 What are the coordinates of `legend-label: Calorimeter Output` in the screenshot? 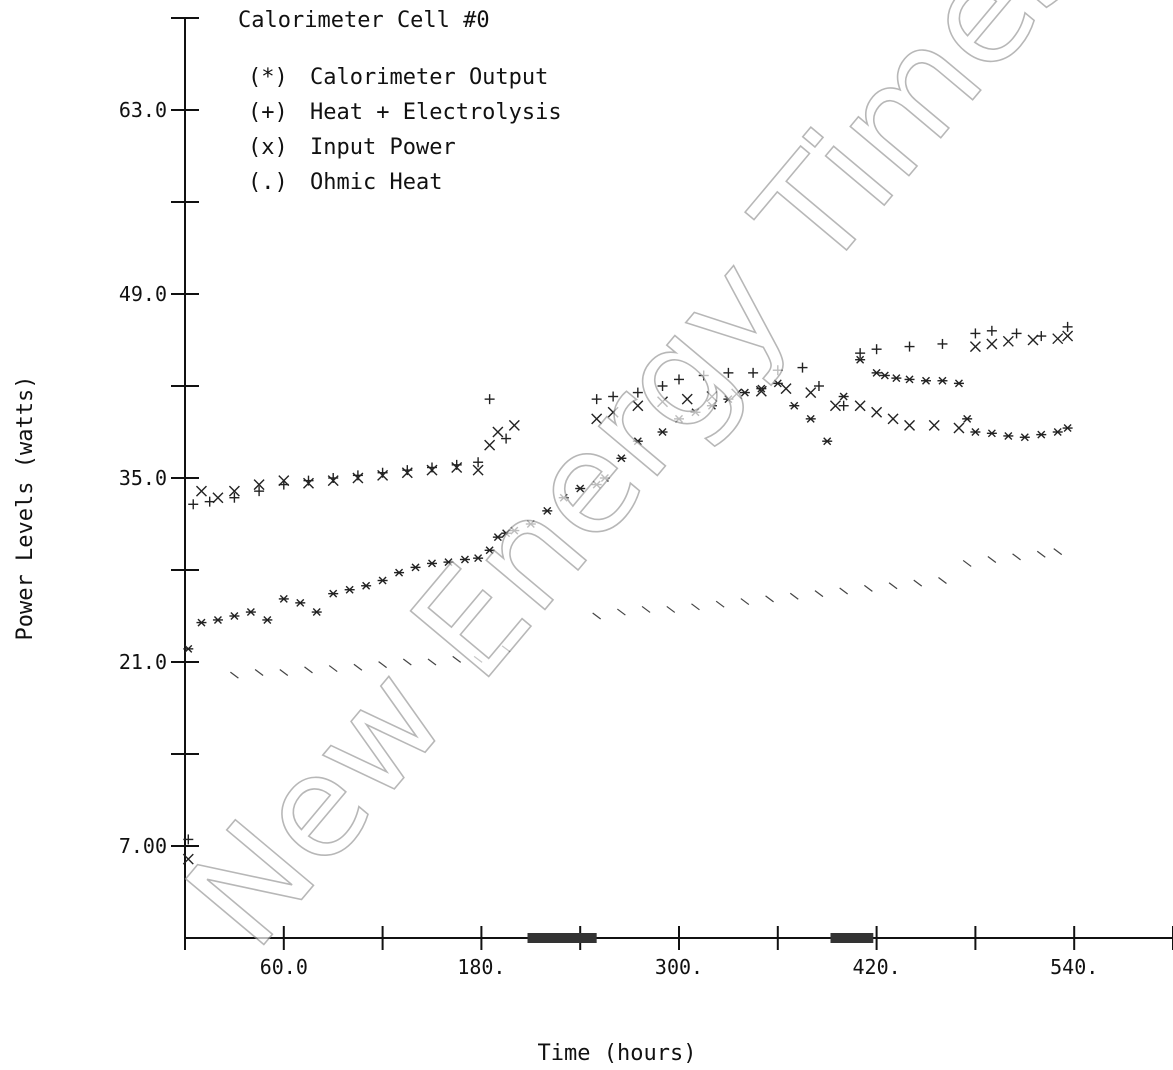 It's located at (429, 77).